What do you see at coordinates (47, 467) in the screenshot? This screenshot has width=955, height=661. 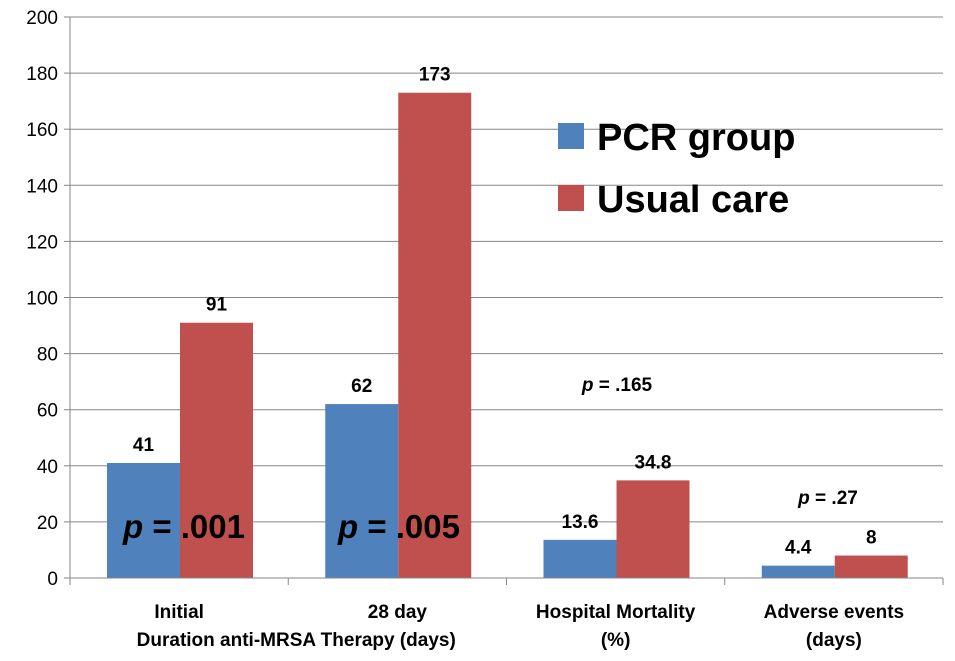 I see `y-tick-label: 40` at bounding box center [47, 467].